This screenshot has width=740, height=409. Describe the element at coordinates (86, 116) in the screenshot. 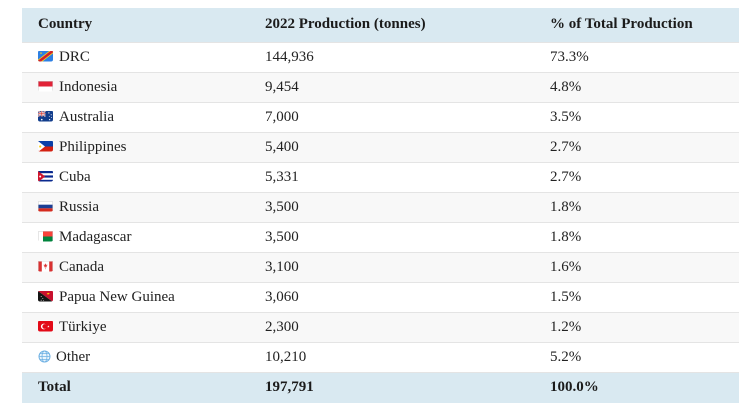

I see `country-label: Australia` at that location.